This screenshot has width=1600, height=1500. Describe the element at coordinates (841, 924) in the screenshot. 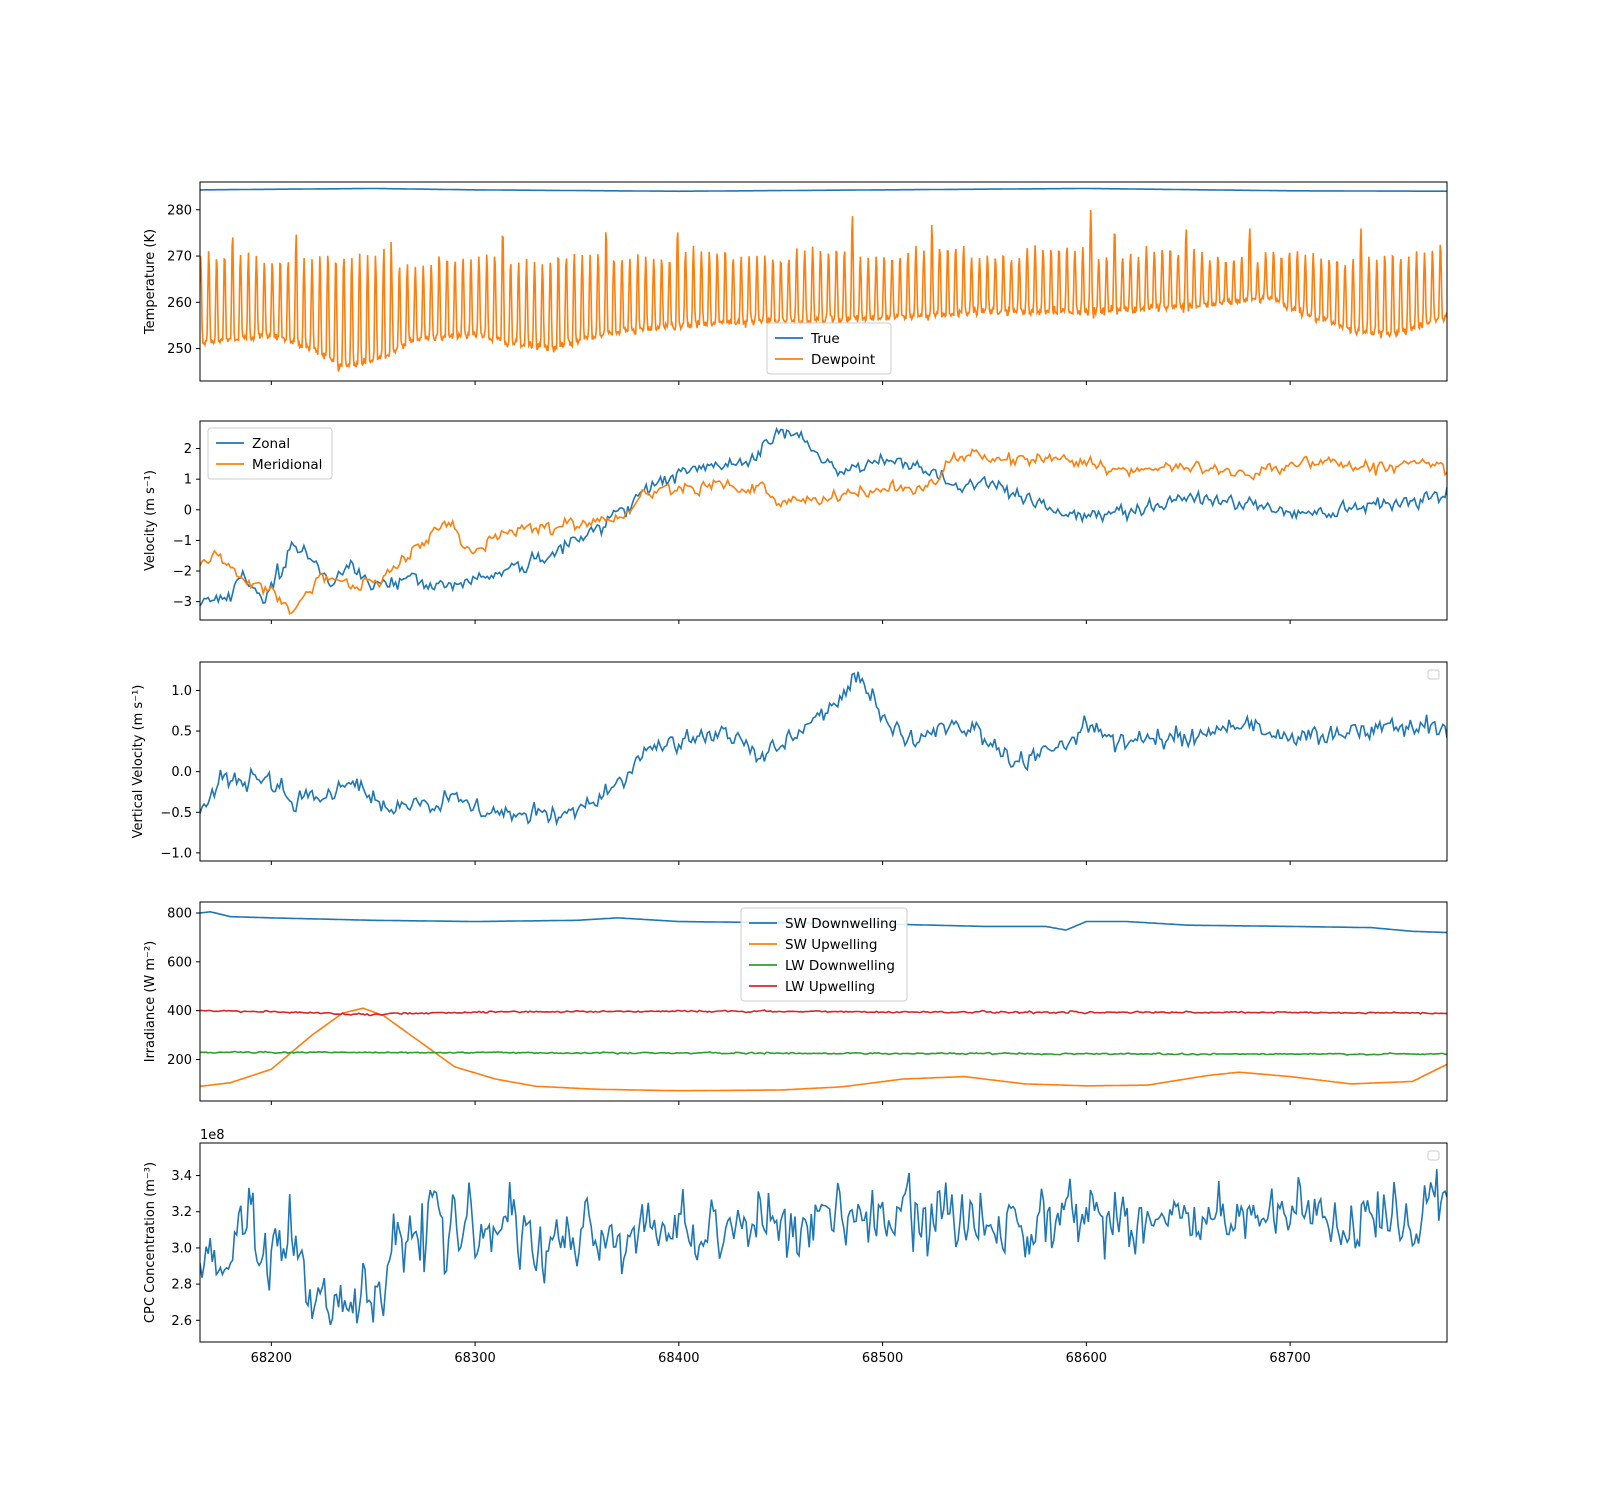

I see `legend-label: SW Downwelling` at that location.